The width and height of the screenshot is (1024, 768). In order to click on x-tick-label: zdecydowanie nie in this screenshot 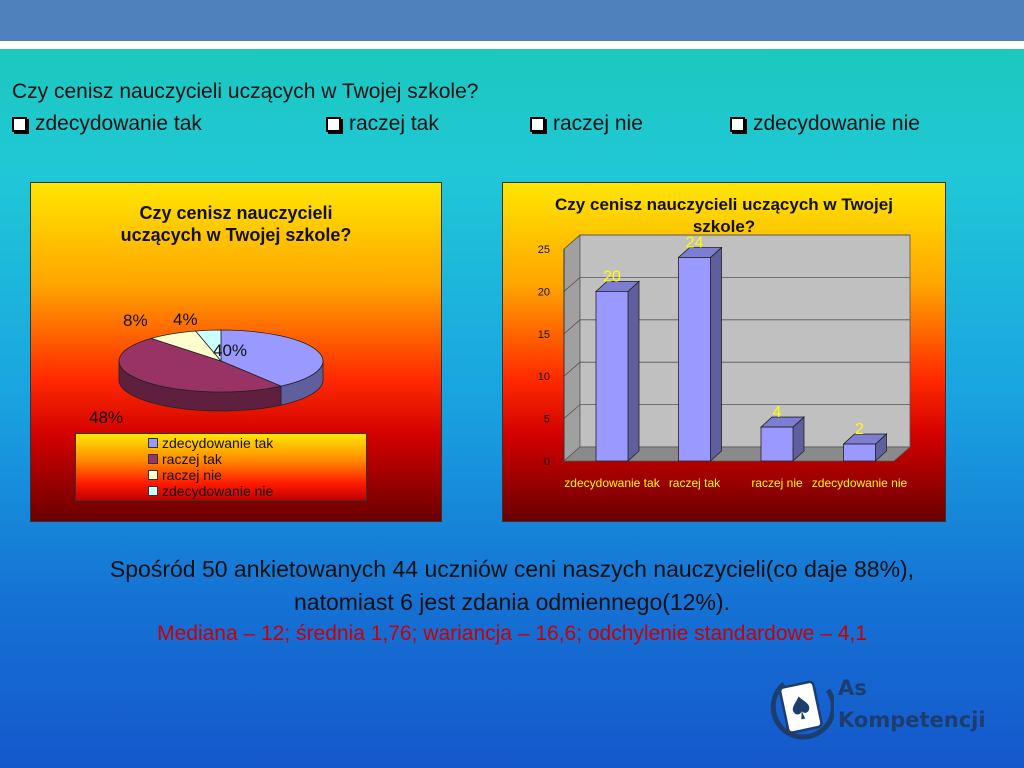, I will do `click(860, 483)`.